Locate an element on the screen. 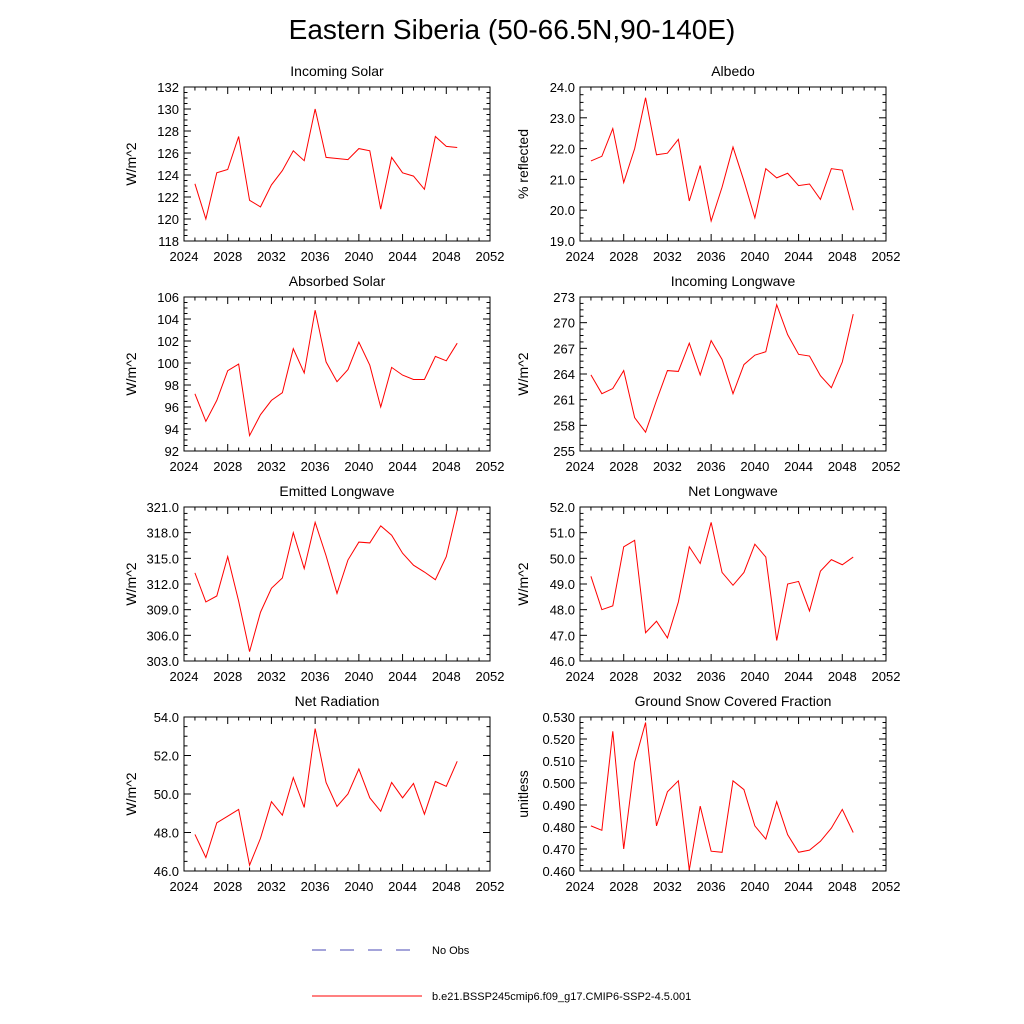 This screenshot has width=1024, height=1024. y-tick-label: 0.460 is located at coordinates (558, 871).